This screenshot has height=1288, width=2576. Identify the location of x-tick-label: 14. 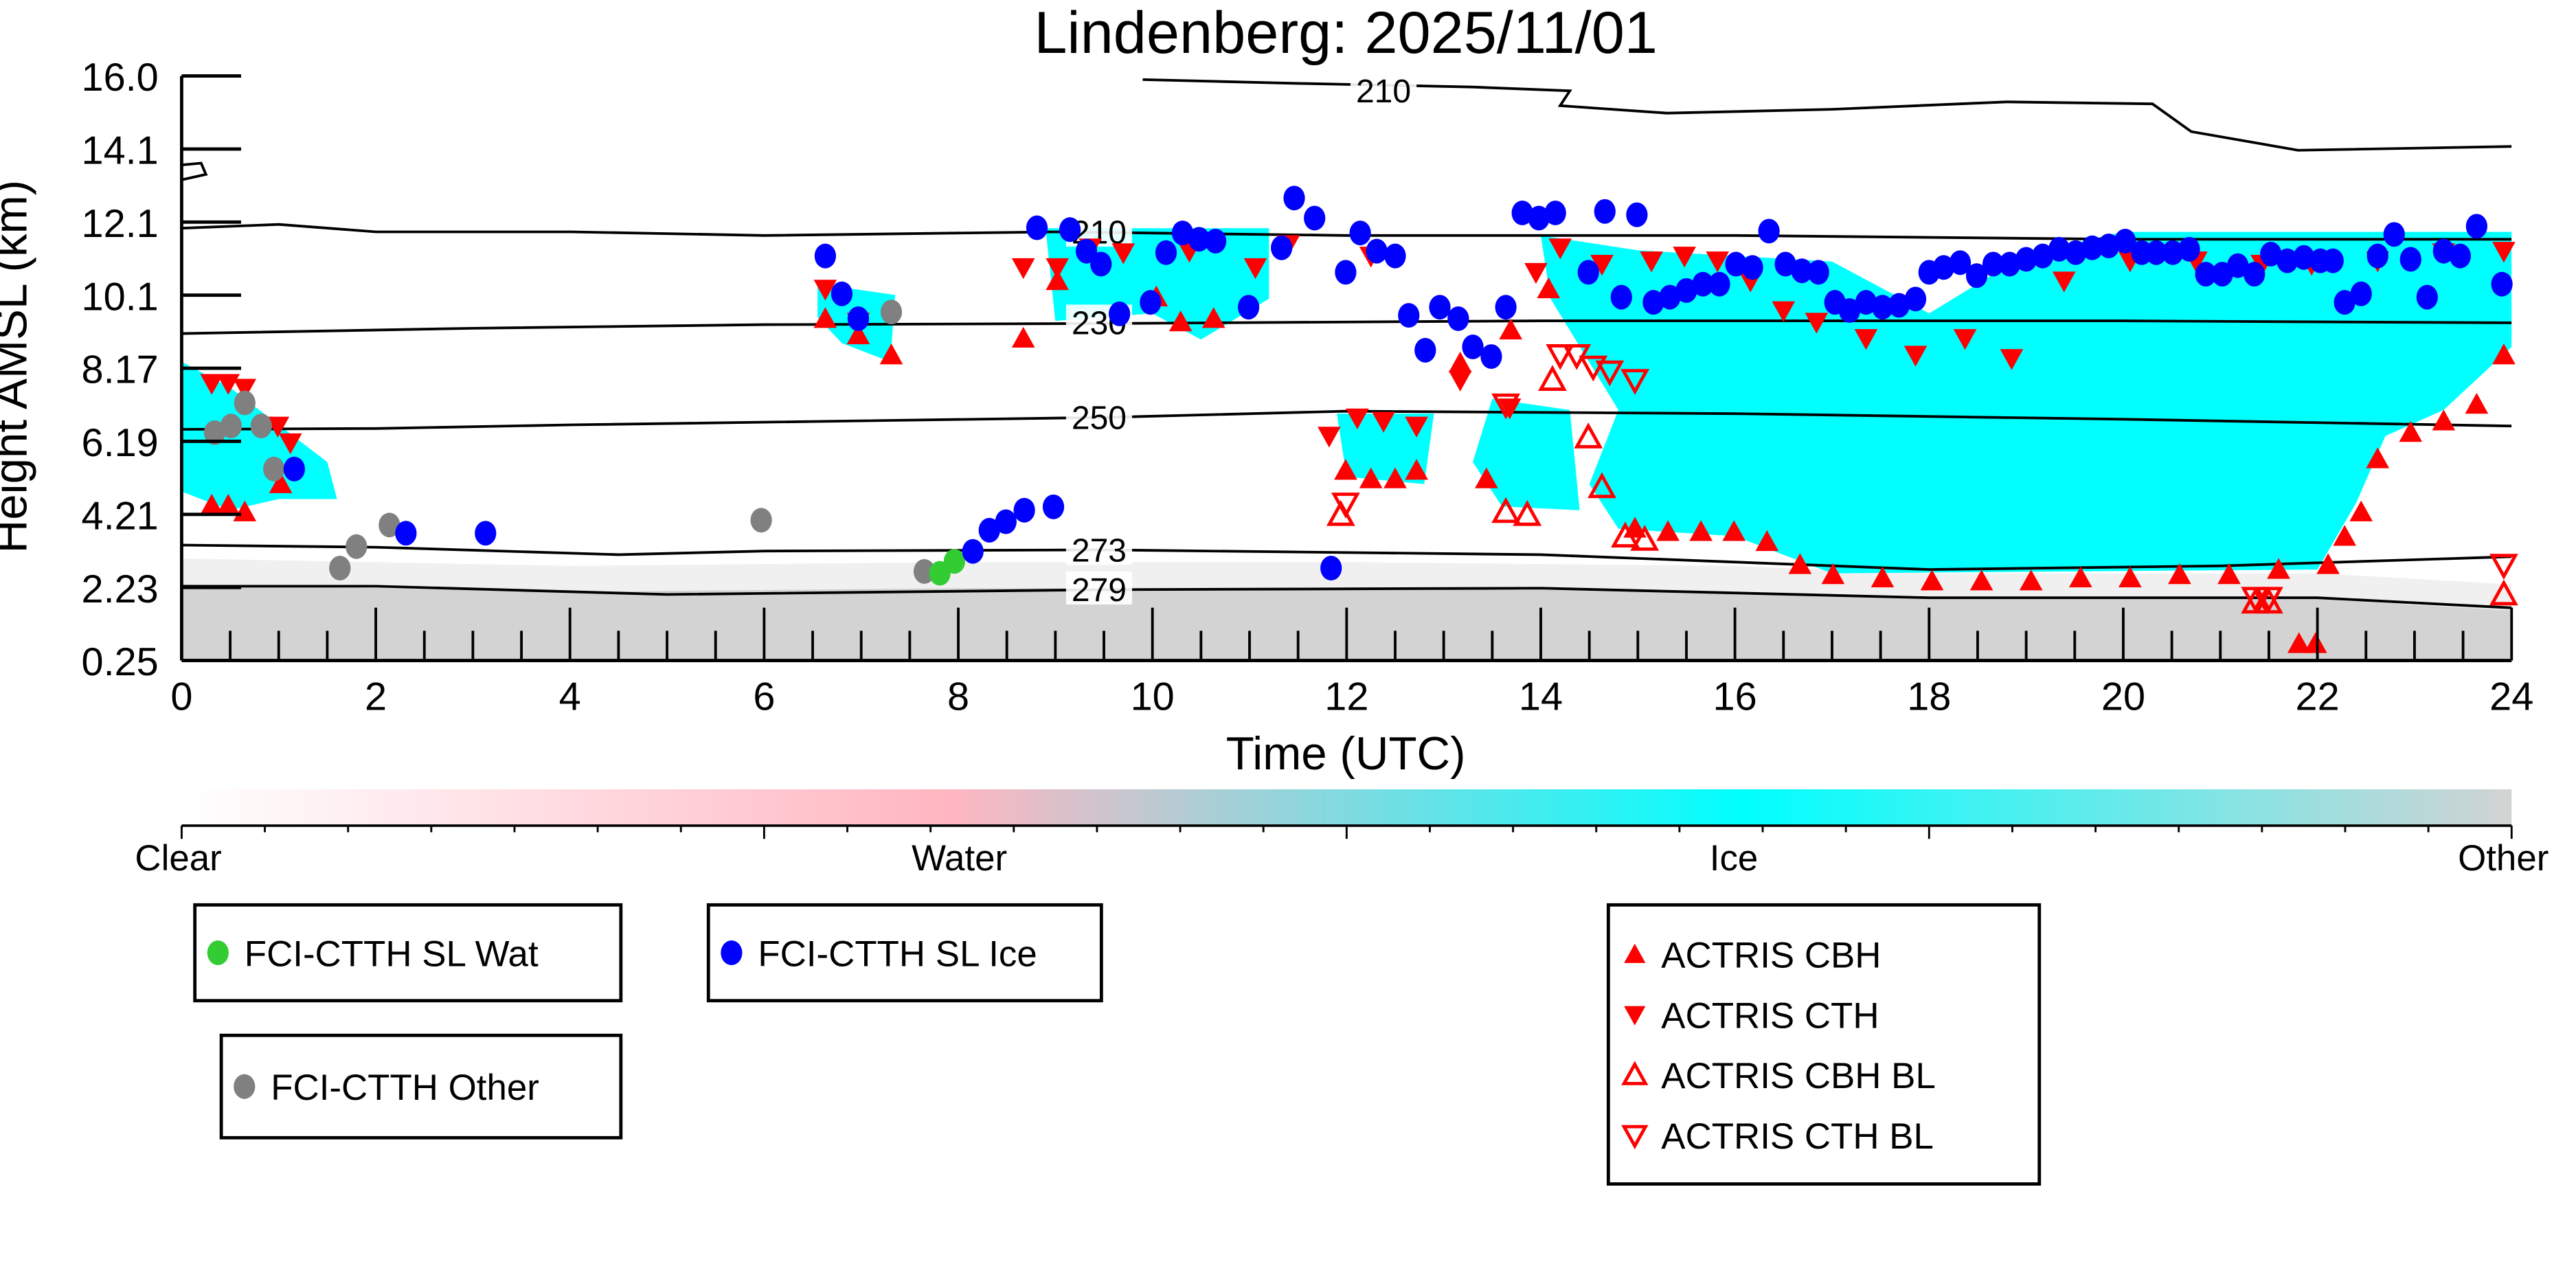
(1541, 697).